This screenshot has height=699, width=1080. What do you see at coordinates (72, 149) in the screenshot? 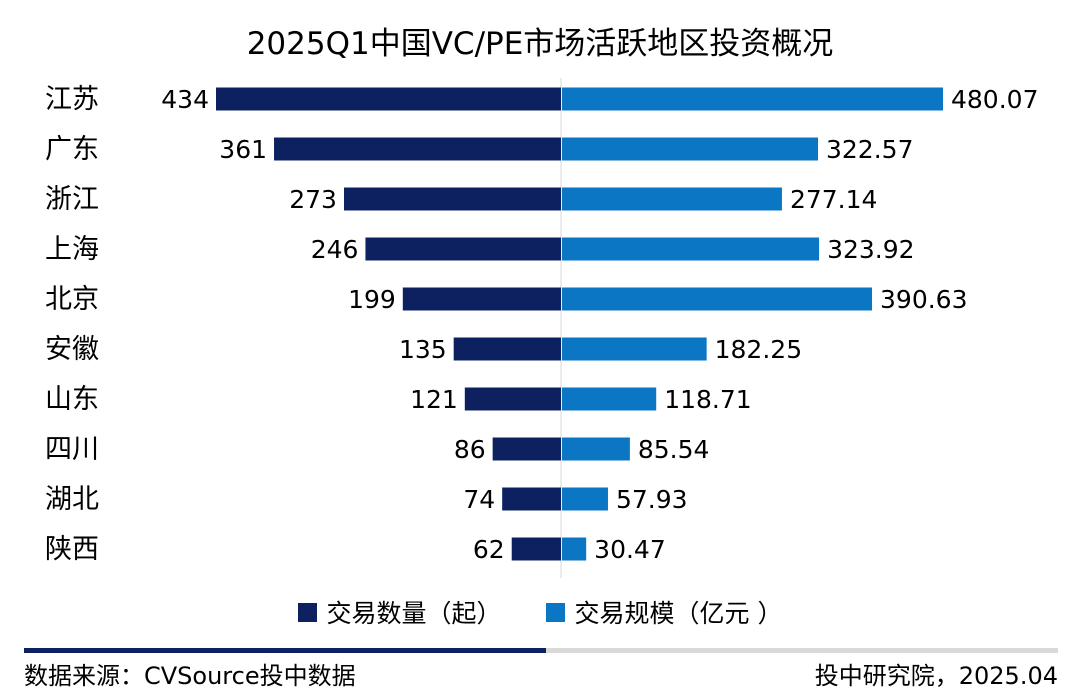
I see `category-label: 广东` at bounding box center [72, 149].